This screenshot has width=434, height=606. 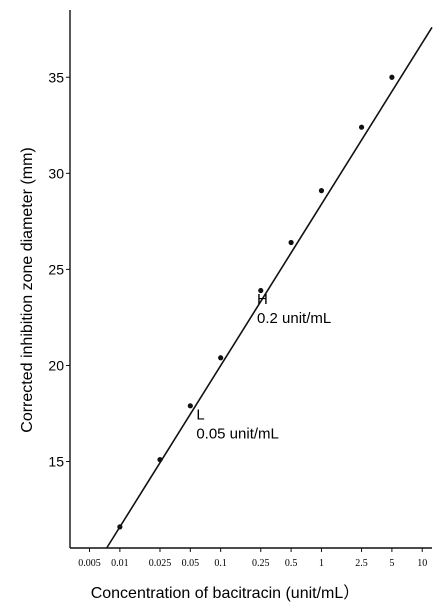 What do you see at coordinates (56, 365) in the screenshot?
I see `y-tick-label: 20` at bounding box center [56, 365].